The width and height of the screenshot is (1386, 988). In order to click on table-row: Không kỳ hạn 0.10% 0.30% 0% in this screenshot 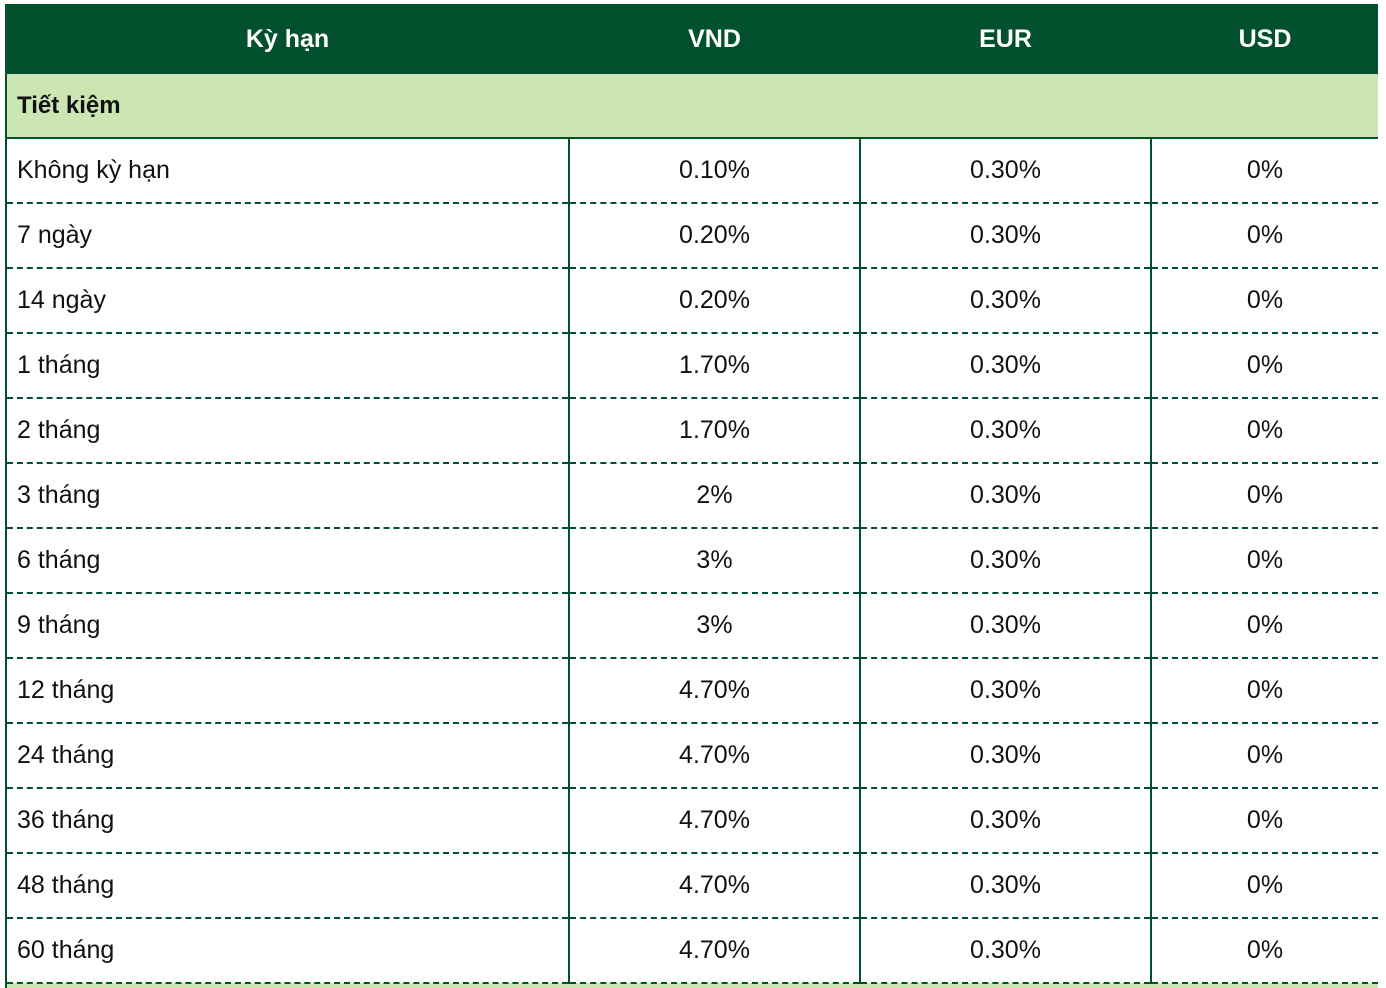, I will do `click(691, 171)`.